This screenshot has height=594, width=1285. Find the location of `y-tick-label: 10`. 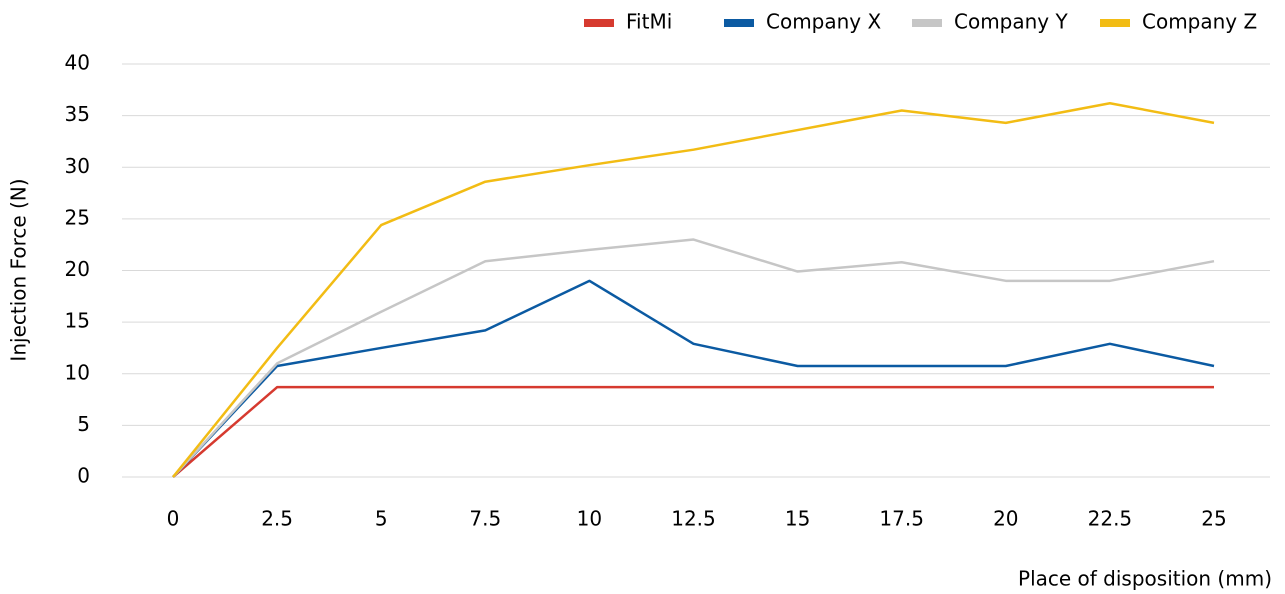

y-tick-label: 10 is located at coordinates (77, 372).